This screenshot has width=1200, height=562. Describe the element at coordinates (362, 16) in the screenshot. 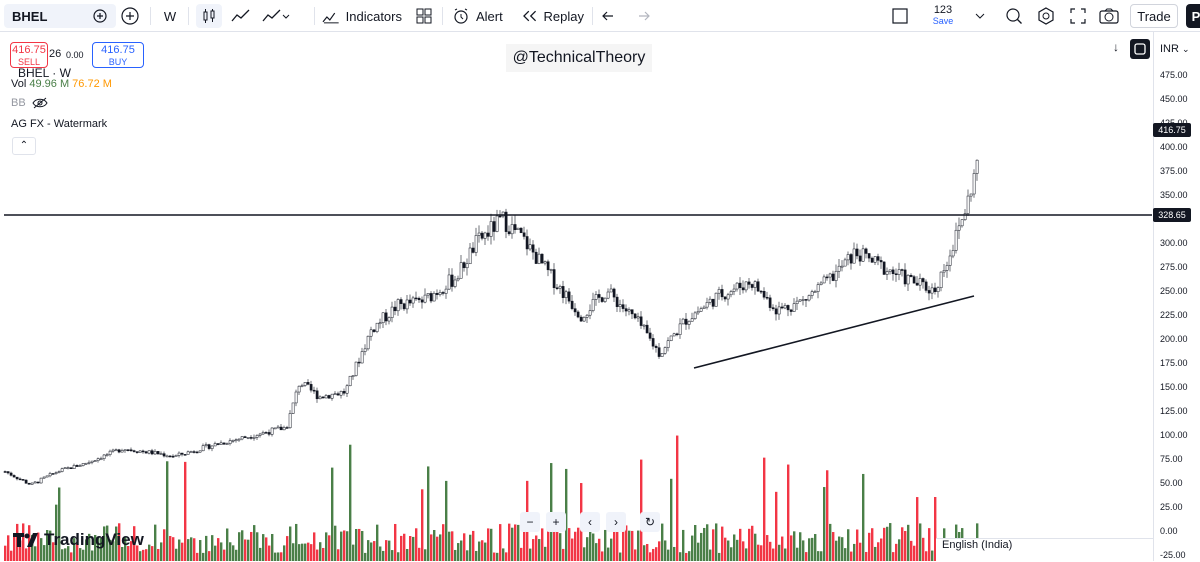

I see `indicators-button: Indicators` at that location.